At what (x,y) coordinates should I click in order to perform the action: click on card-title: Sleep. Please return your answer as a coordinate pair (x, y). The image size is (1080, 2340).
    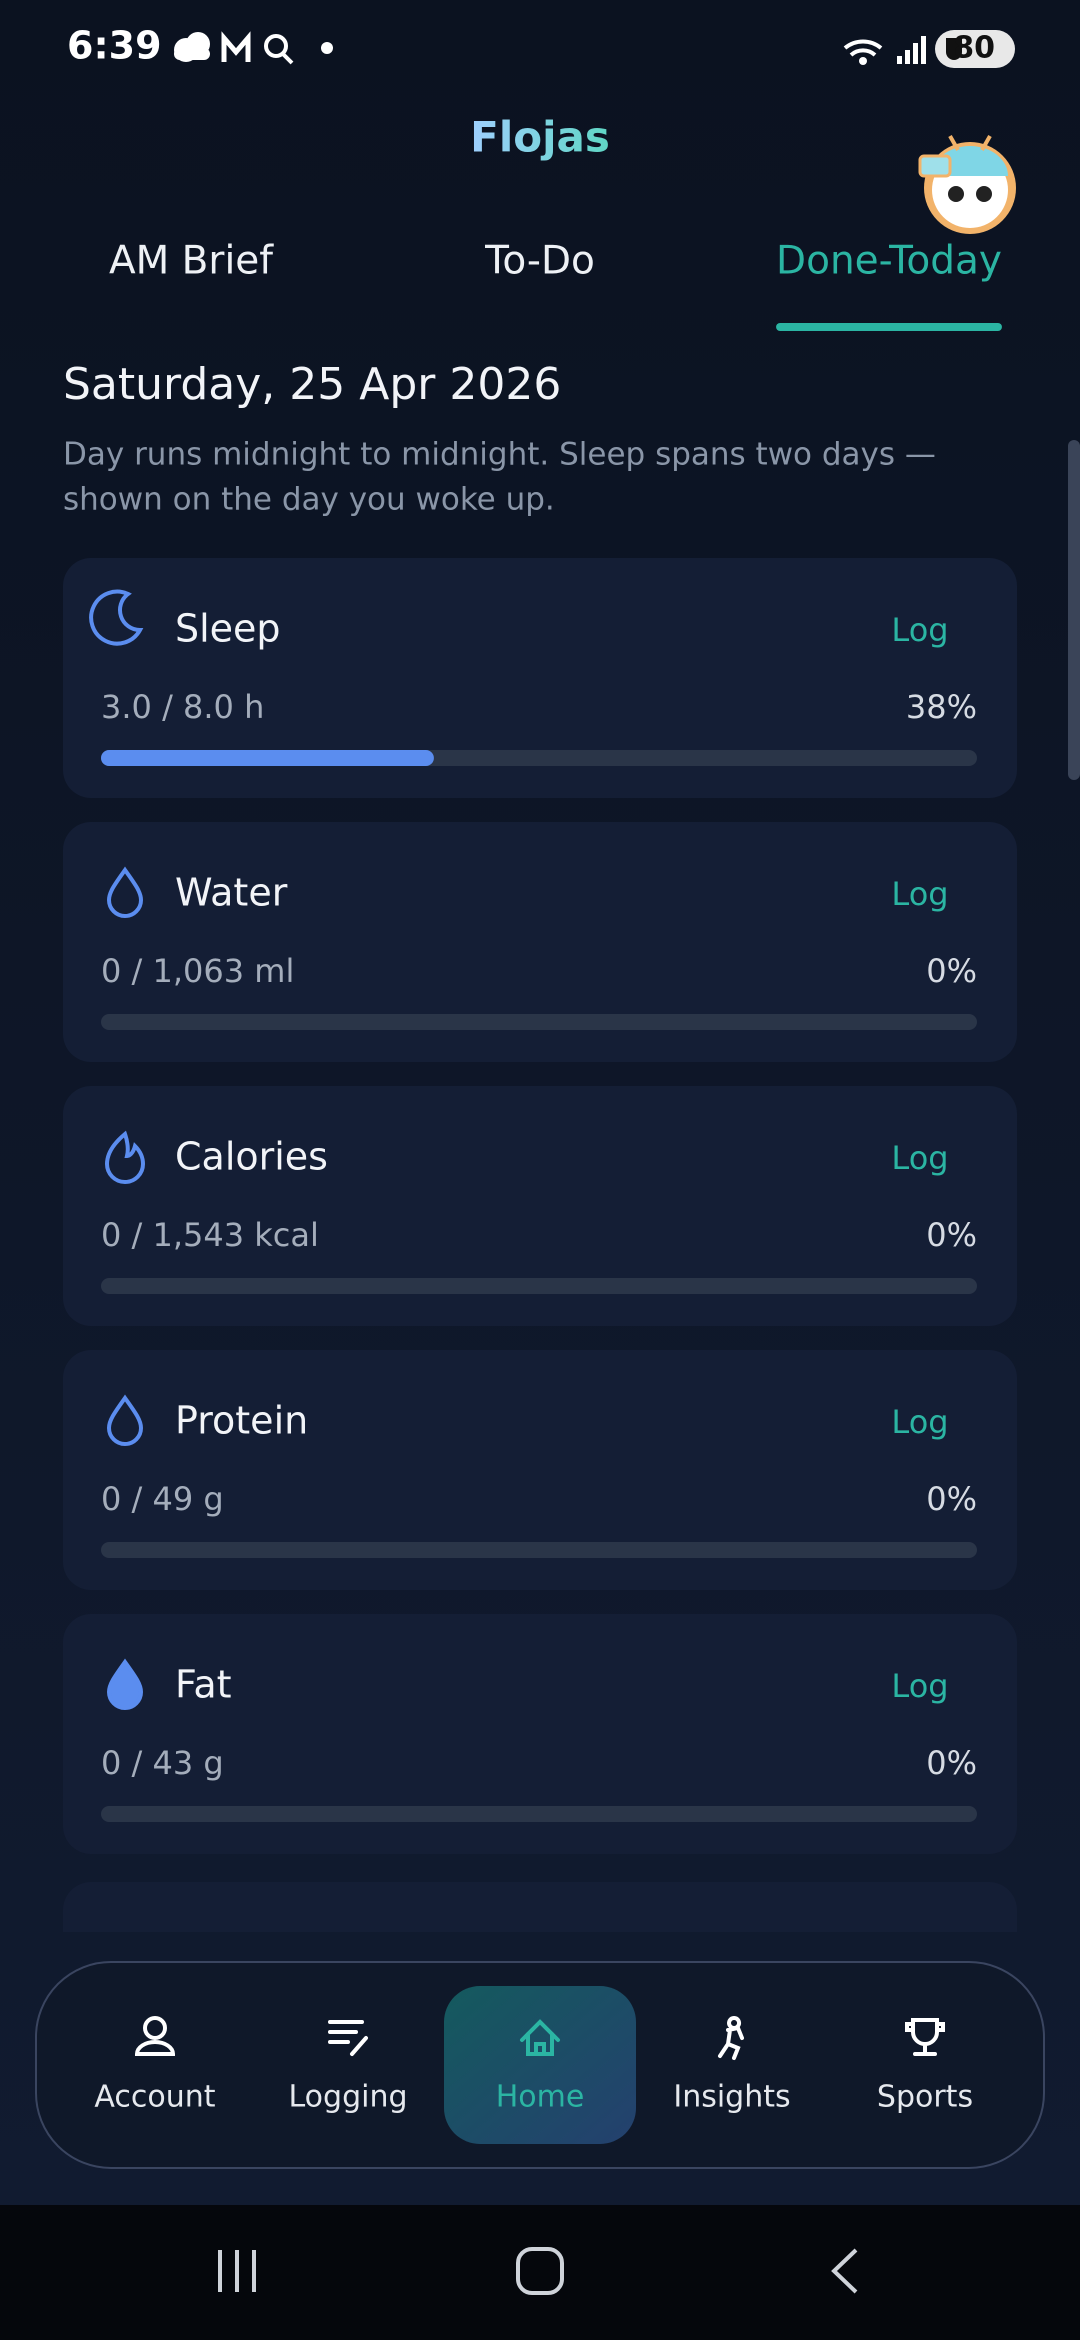
    Looking at the image, I should click on (228, 629).